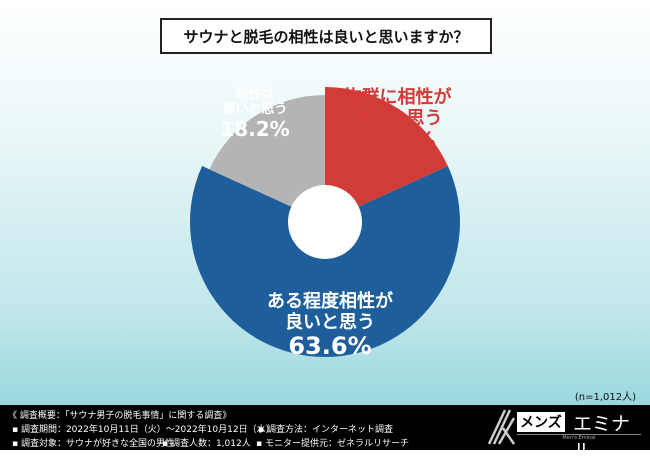 Image resolution: width=650 pixels, height=463 pixels. I want to click on label-text: 抜群に相性が, so click(397, 97).